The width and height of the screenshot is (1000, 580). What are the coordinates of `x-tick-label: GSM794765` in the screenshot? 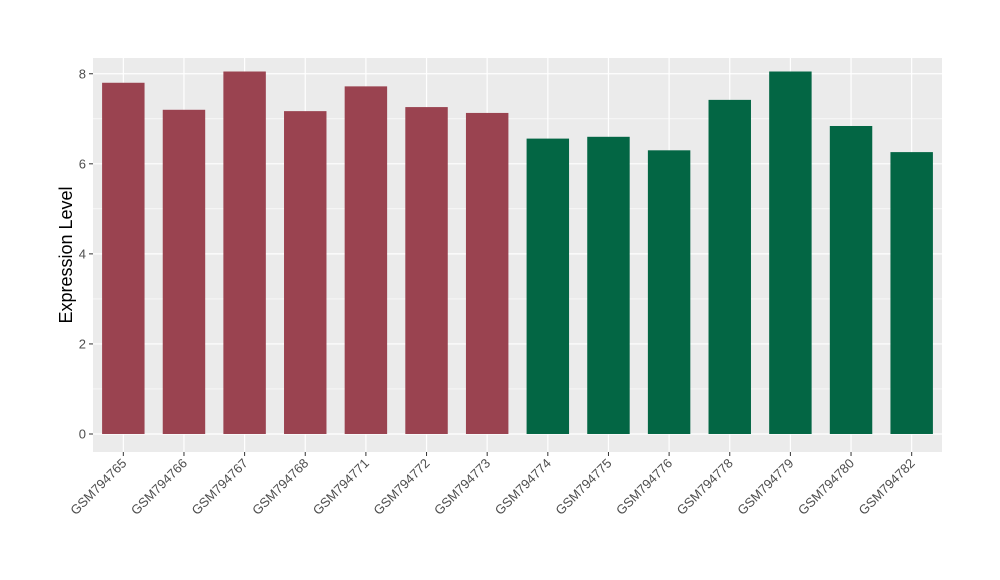 It's located at (98, 487).